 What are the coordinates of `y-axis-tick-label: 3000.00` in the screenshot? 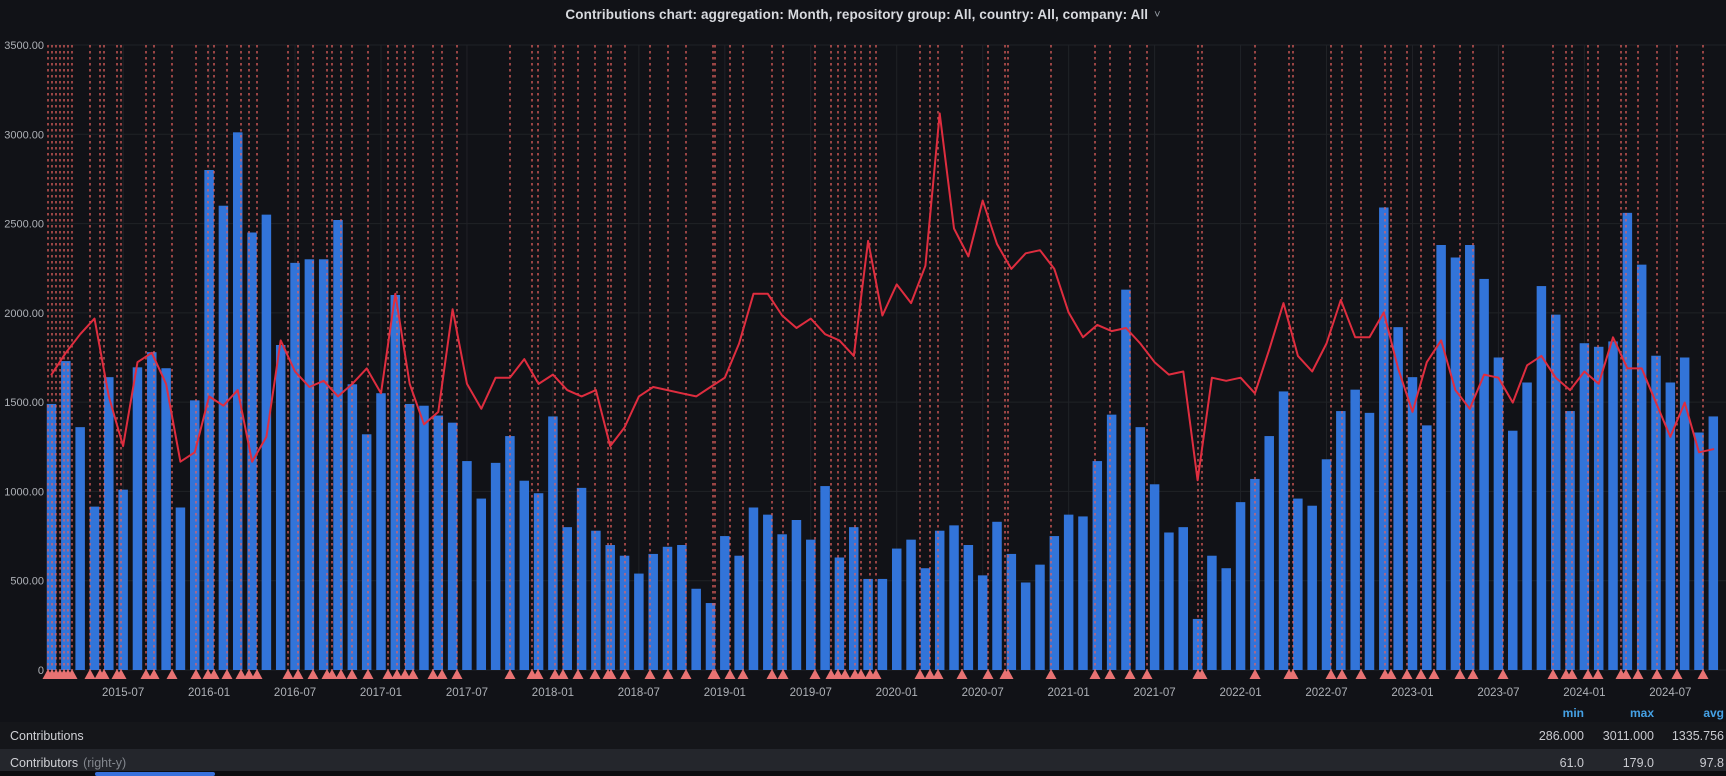 It's located at (24, 135).